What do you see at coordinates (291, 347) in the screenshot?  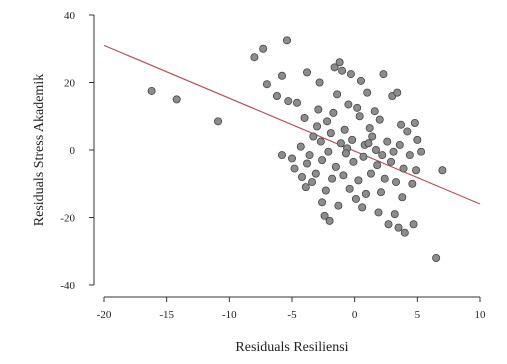 I see `x-axis-title: Residuals Resiliensi` at bounding box center [291, 347].